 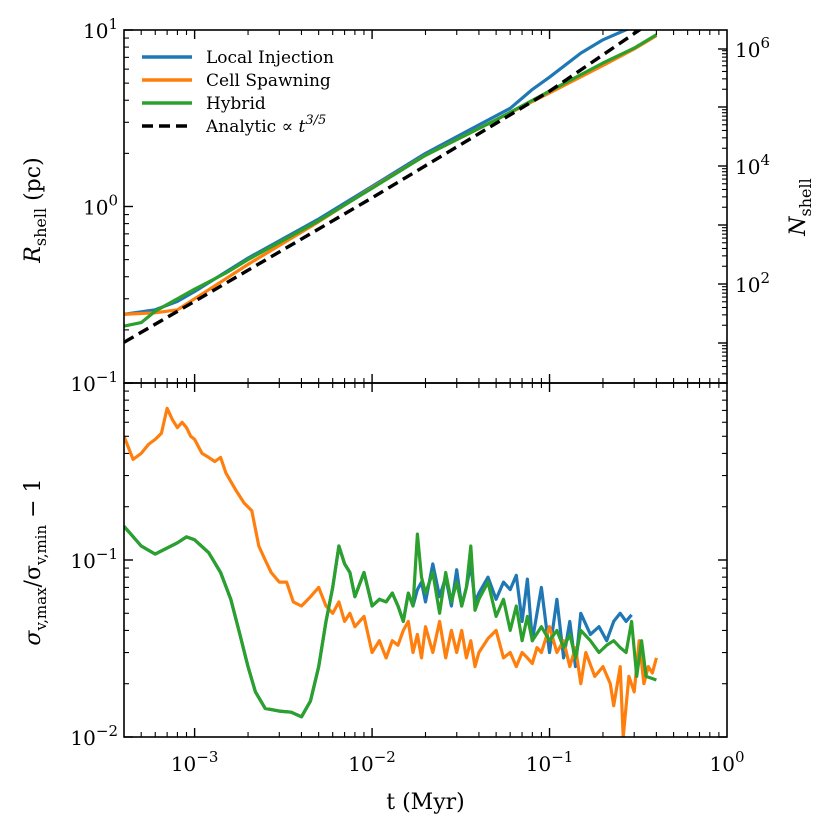 What do you see at coordinates (265, 125) in the screenshot?
I see `legend-label: Analytic ∝ t3/5` at bounding box center [265, 125].